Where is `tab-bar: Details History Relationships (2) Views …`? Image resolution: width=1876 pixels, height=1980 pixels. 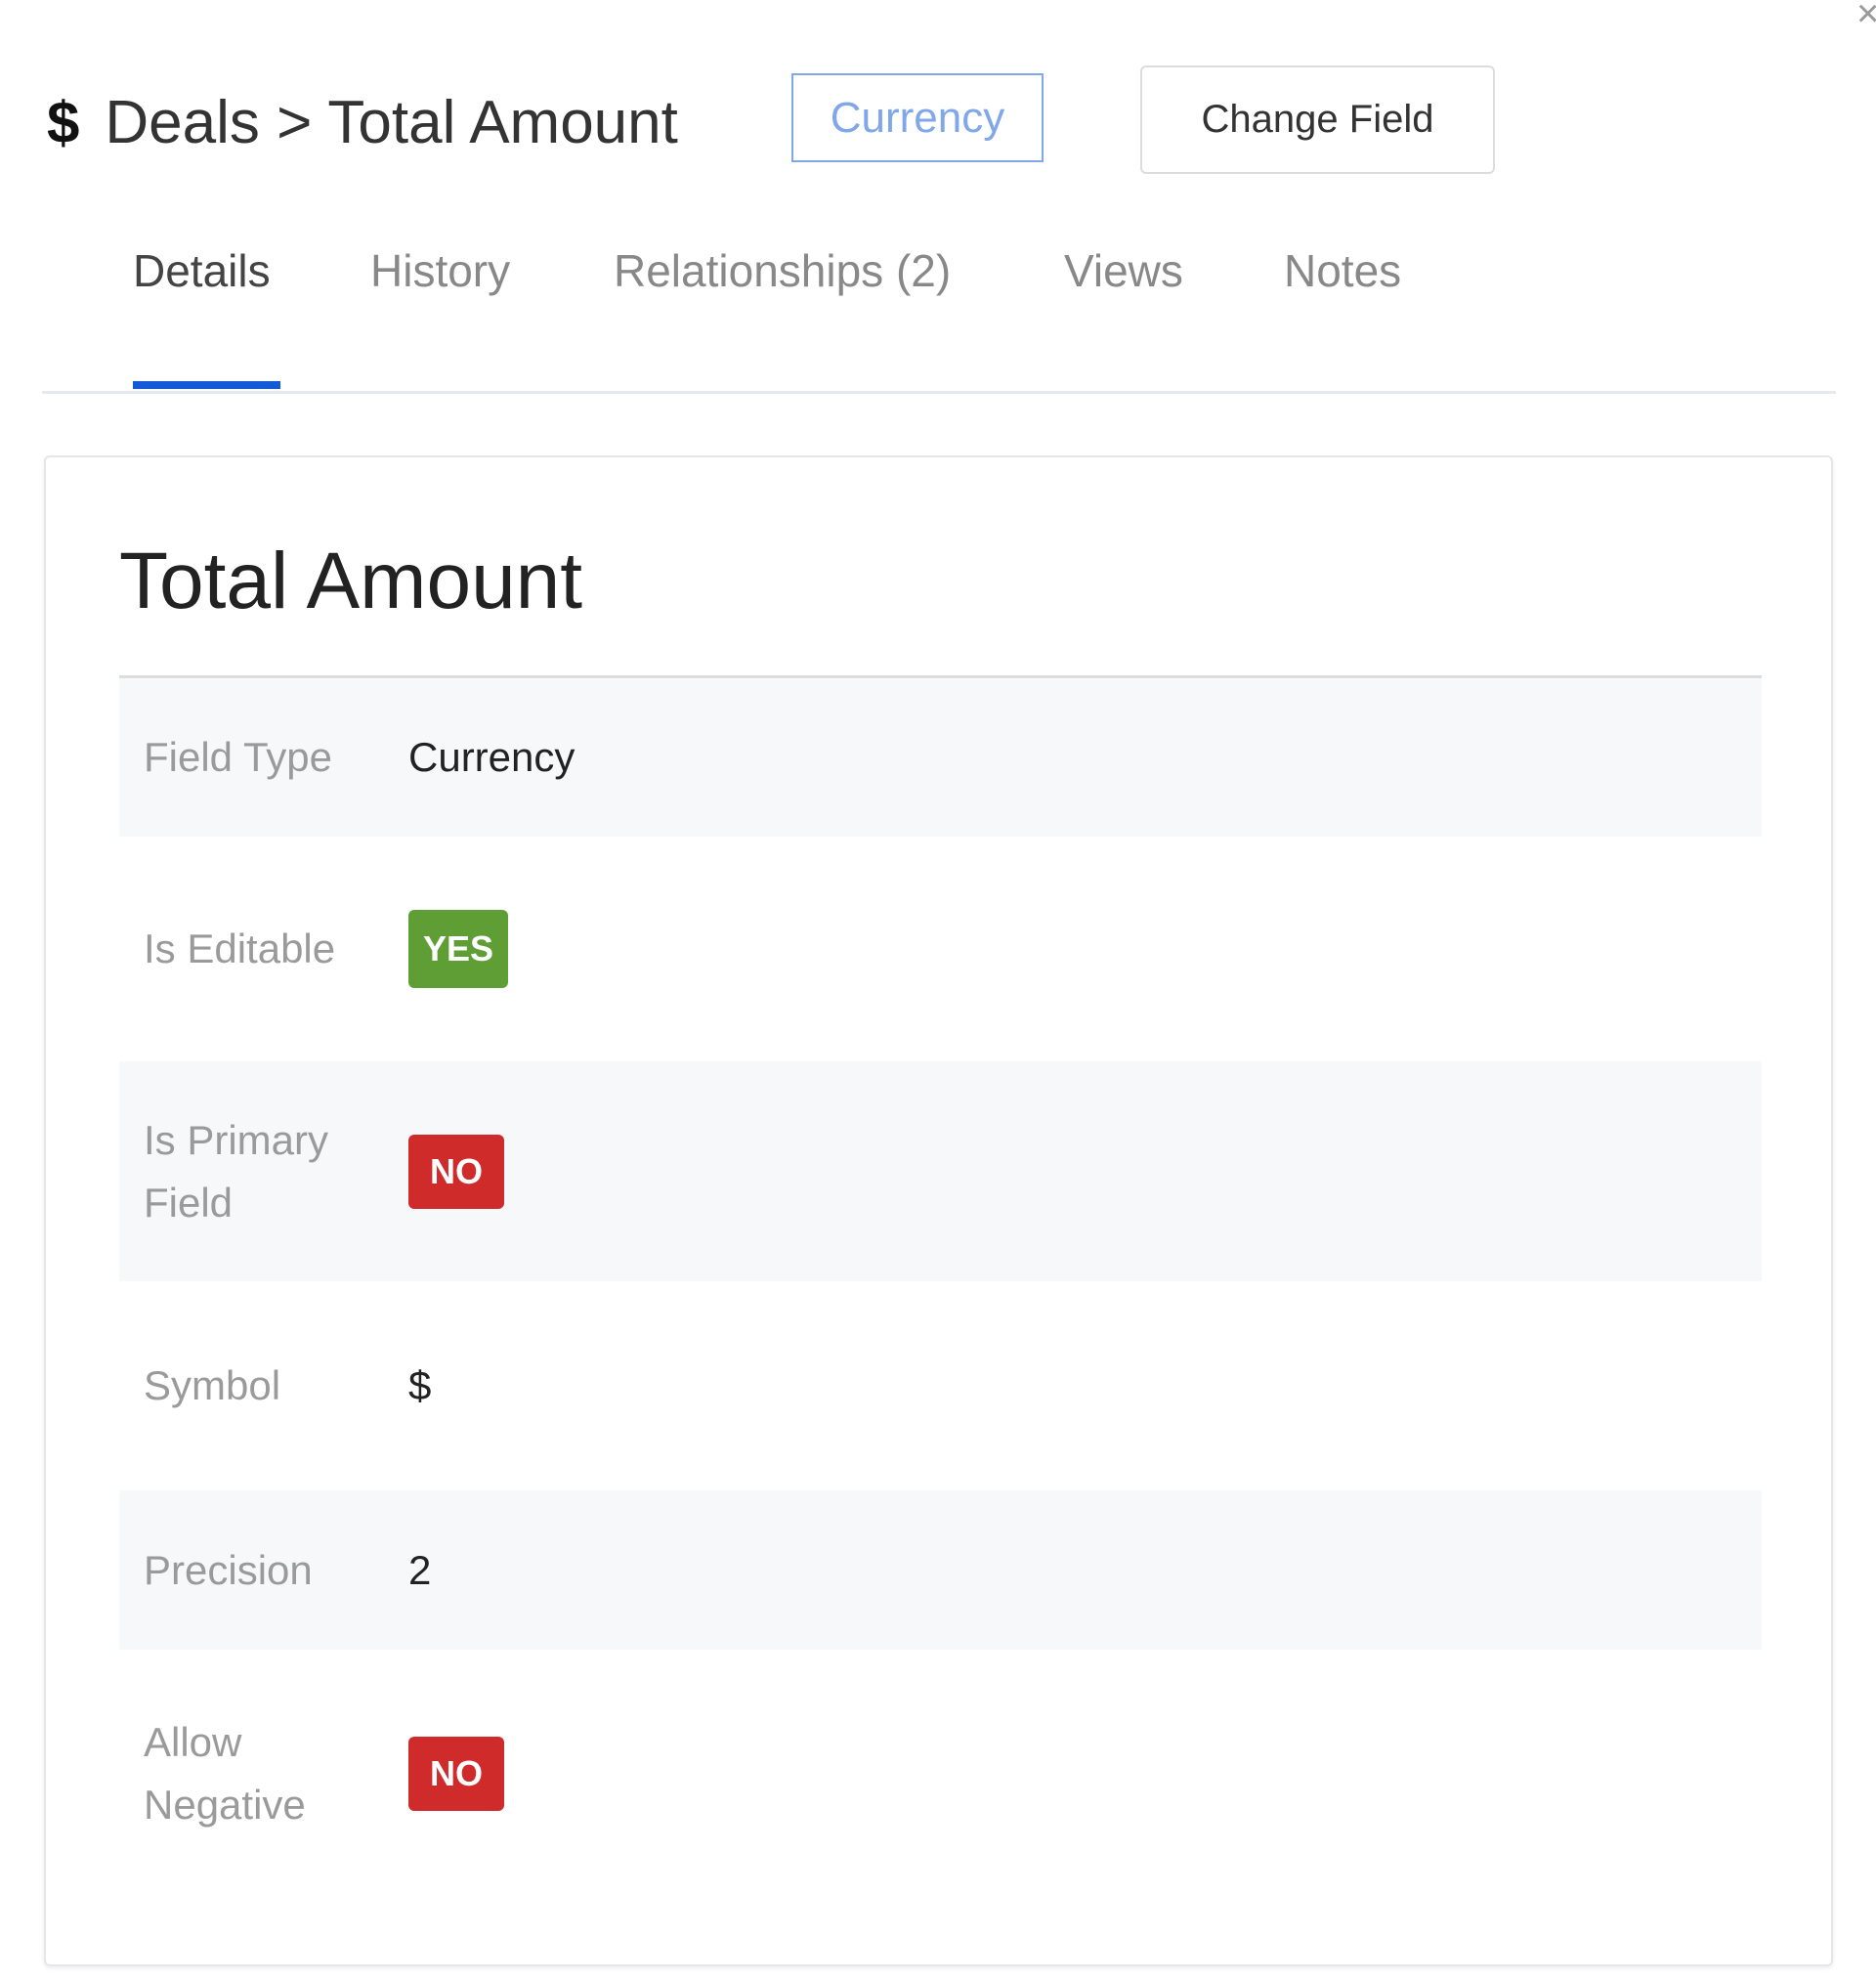 tab-bar: Details History Relationships (2) Views … is located at coordinates (939, 310).